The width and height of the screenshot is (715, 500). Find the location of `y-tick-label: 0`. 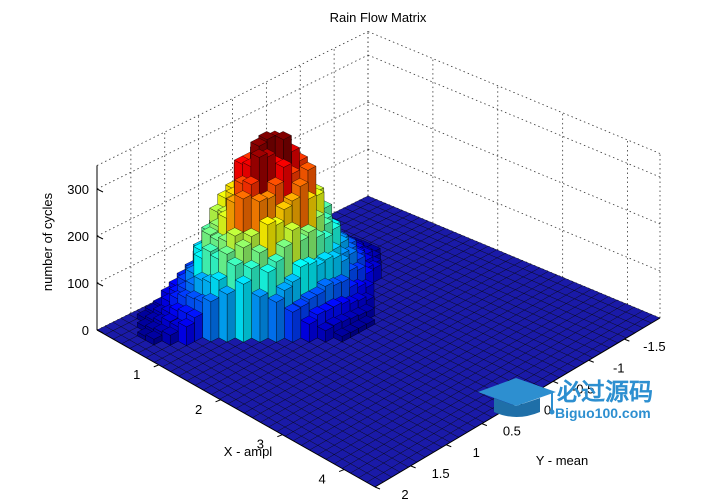

y-tick-label: 0 is located at coordinates (547, 410).